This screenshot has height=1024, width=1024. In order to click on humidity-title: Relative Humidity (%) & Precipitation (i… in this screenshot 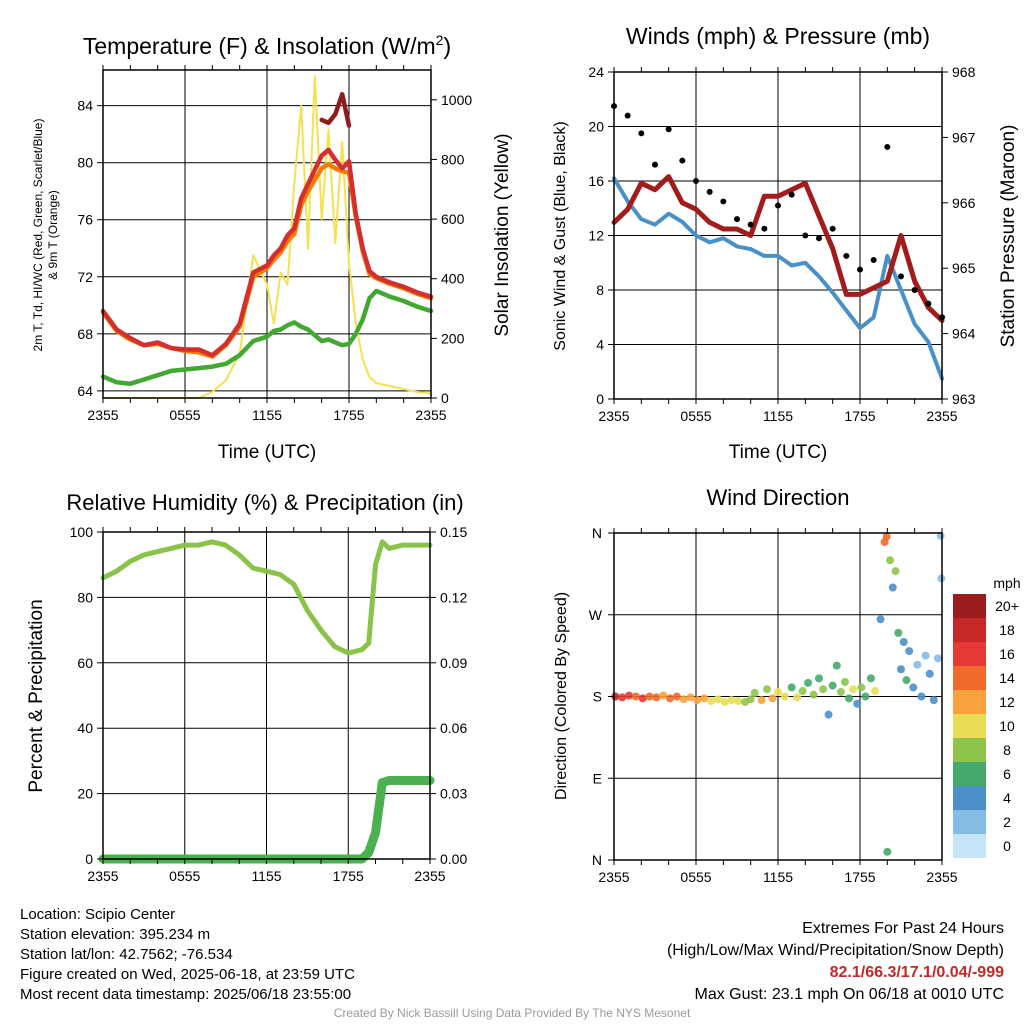, I will do `click(264, 502)`.